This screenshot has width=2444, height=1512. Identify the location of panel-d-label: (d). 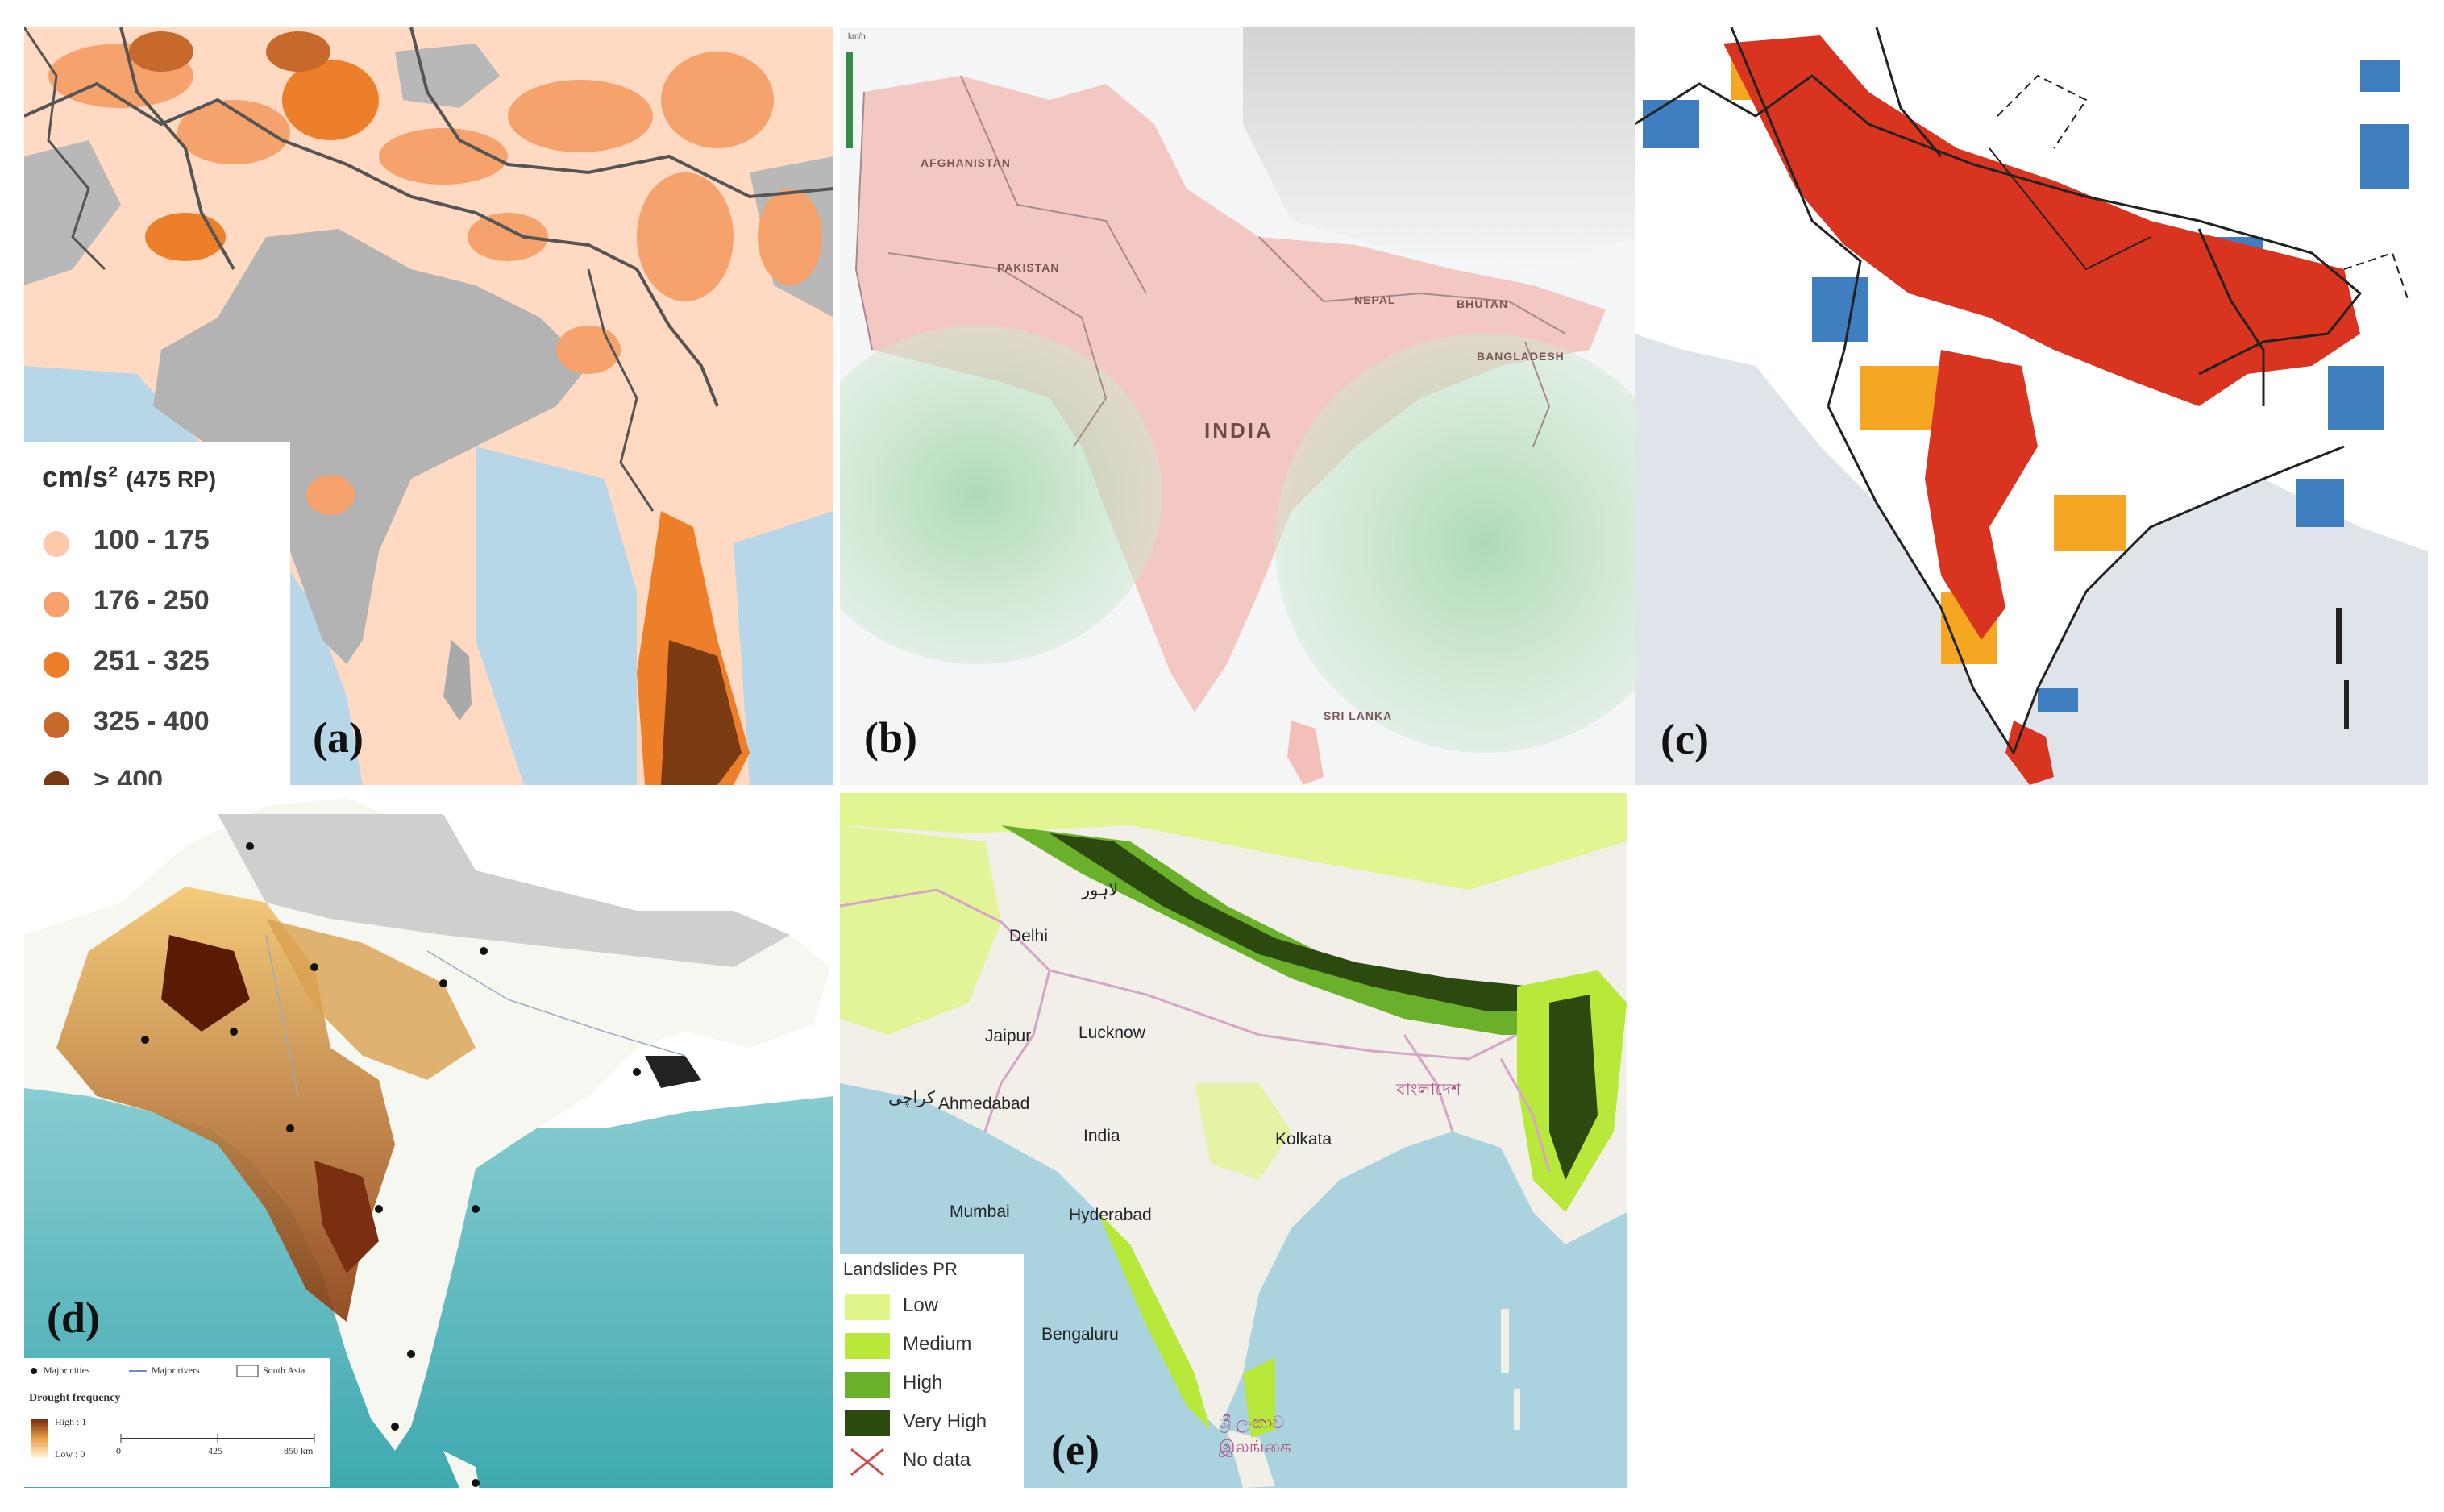
(73, 1318).